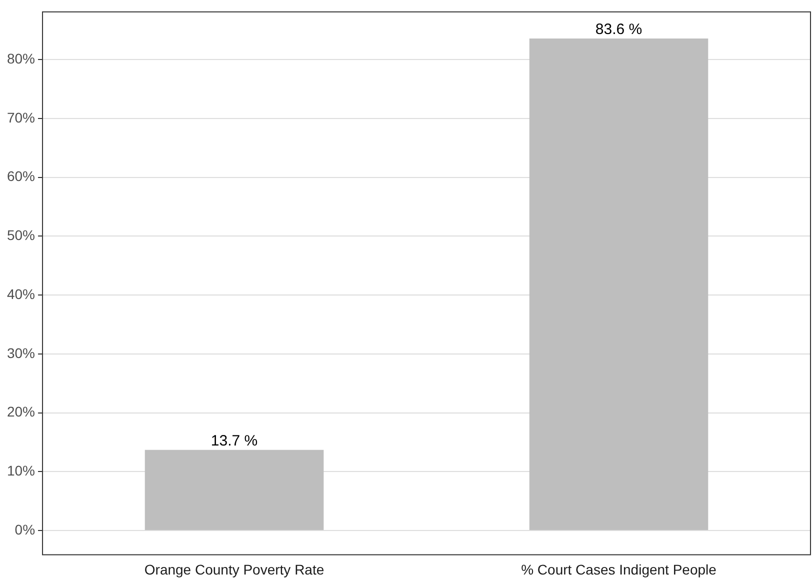  What do you see at coordinates (25, 529) in the screenshot?
I see `y-tick-label: 0%` at bounding box center [25, 529].